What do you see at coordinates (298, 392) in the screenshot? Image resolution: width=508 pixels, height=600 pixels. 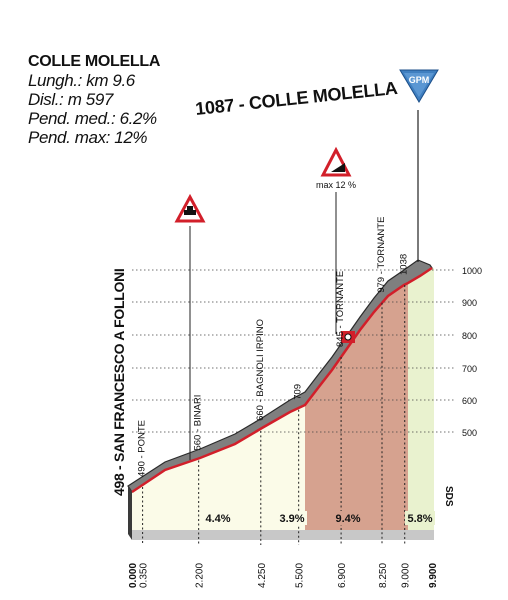 I see `waypoint-label: 709` at bounding box center [298, 392].